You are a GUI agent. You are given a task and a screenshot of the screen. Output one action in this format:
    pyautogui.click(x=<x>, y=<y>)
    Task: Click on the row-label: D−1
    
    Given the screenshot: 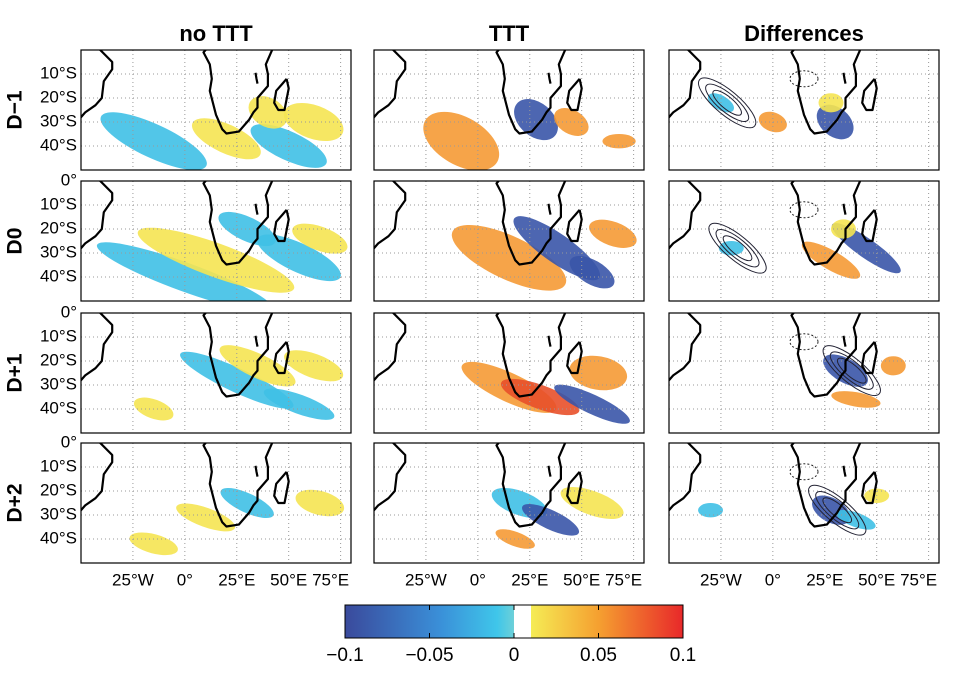 What is the action you would take?
    pyautogui.click(x=15, y=109)
    